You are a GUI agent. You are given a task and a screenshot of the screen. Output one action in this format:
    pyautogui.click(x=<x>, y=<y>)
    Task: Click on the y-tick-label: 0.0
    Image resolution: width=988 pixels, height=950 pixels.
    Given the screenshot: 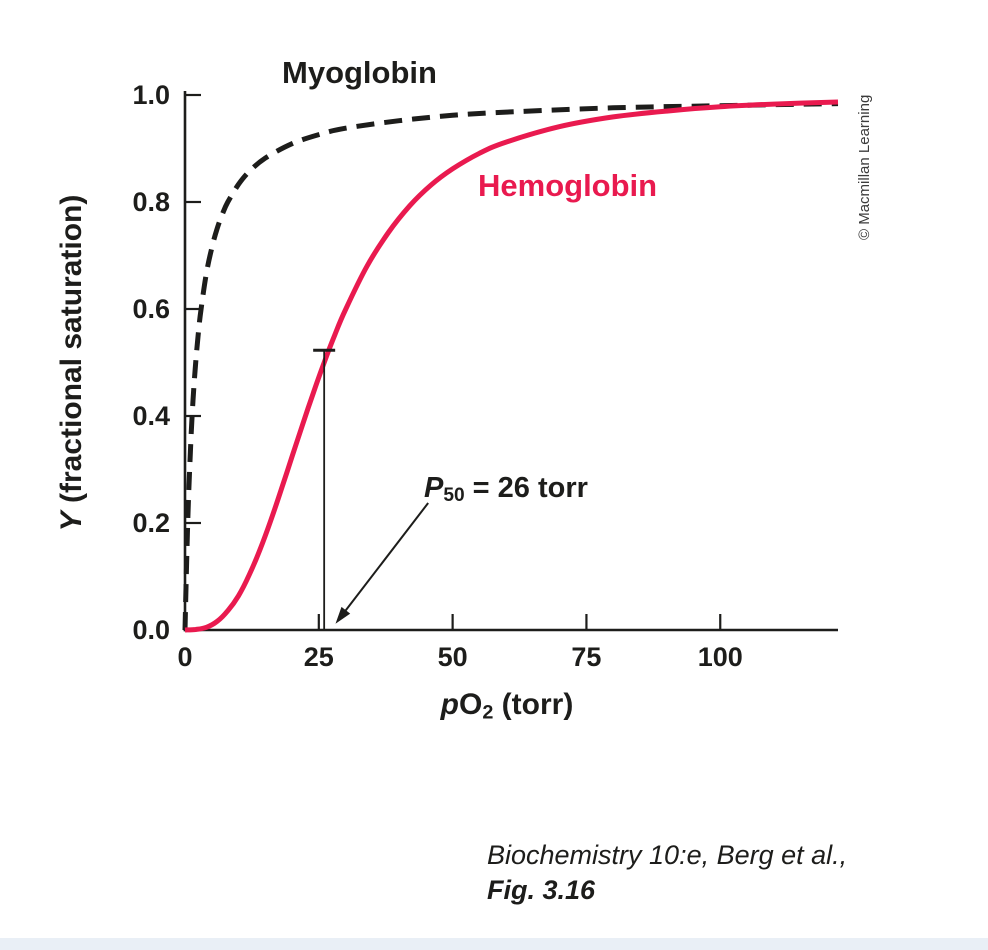 What is the action you would take?
    pyautogui.click(x=151, y=630)
    